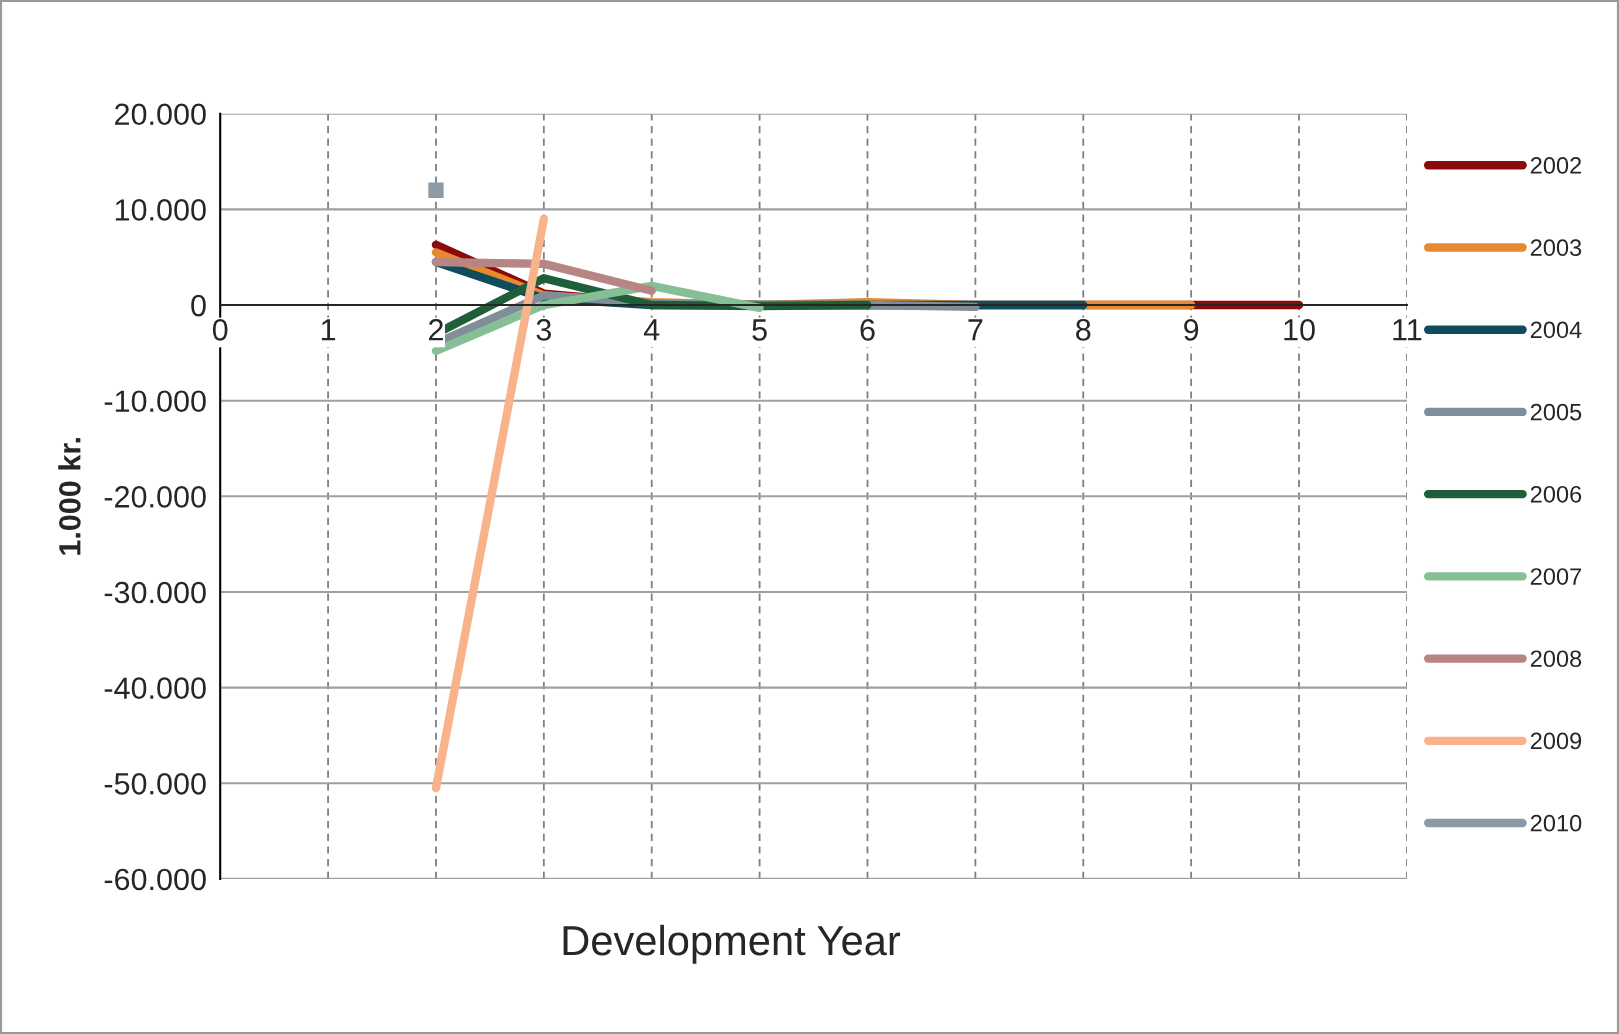 The image size is (1619, 1034). I want to click on y-tick-label: 0, so click(198, 305).